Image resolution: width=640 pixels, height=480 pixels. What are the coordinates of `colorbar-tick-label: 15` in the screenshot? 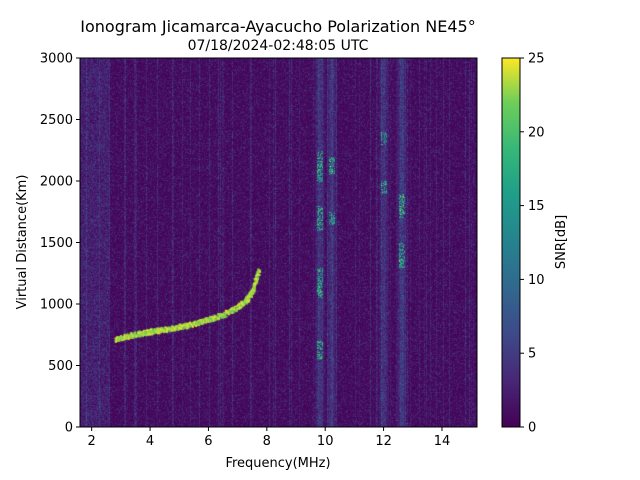 It's located at (536, 206).